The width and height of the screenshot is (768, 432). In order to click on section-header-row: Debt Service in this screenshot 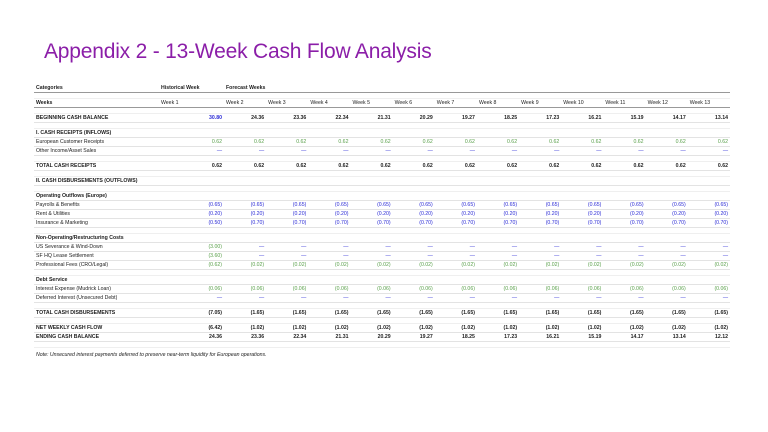, I will do `click(382, 280)`.